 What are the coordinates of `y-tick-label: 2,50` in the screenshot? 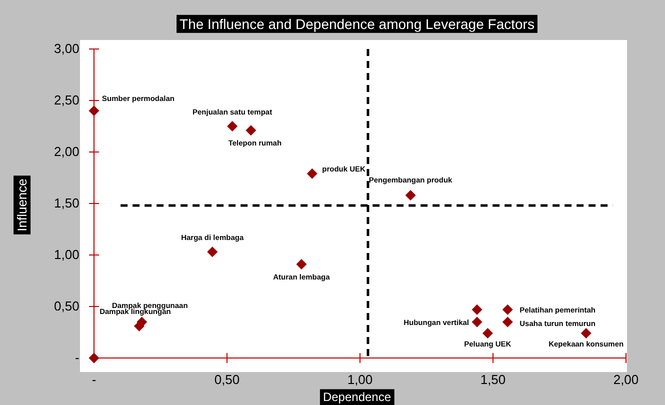 It's located at (67, 100).